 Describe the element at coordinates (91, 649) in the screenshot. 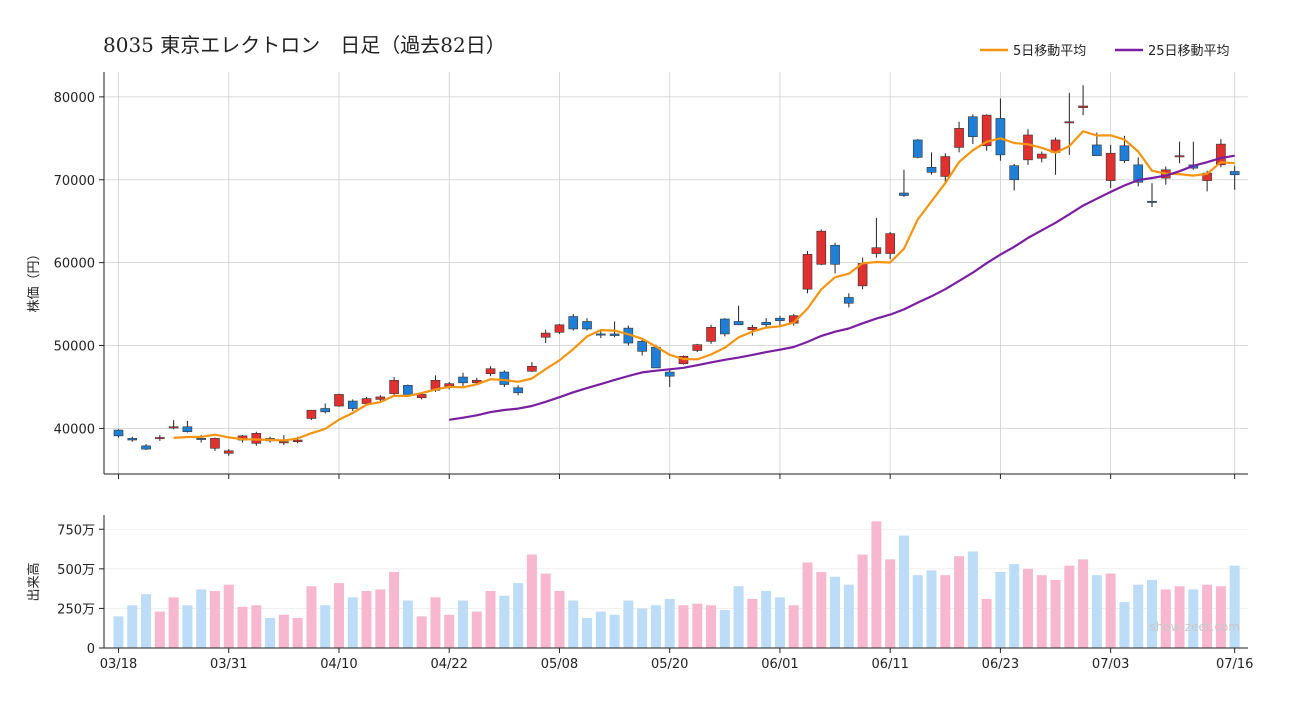

I see `volume-ytick-label: 0` at that location.